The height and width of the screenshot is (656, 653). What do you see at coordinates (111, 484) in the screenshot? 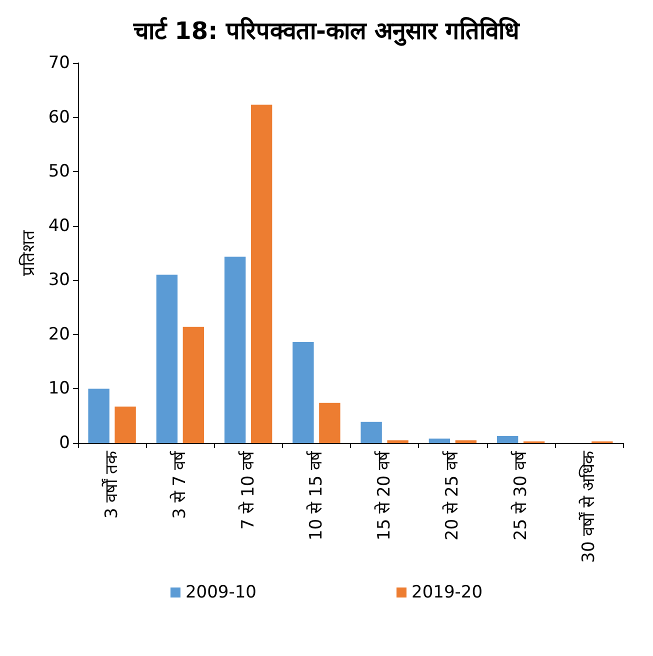
I see `x-tick-label: 3 वर्षों तक` at bounding box center [111, 484].